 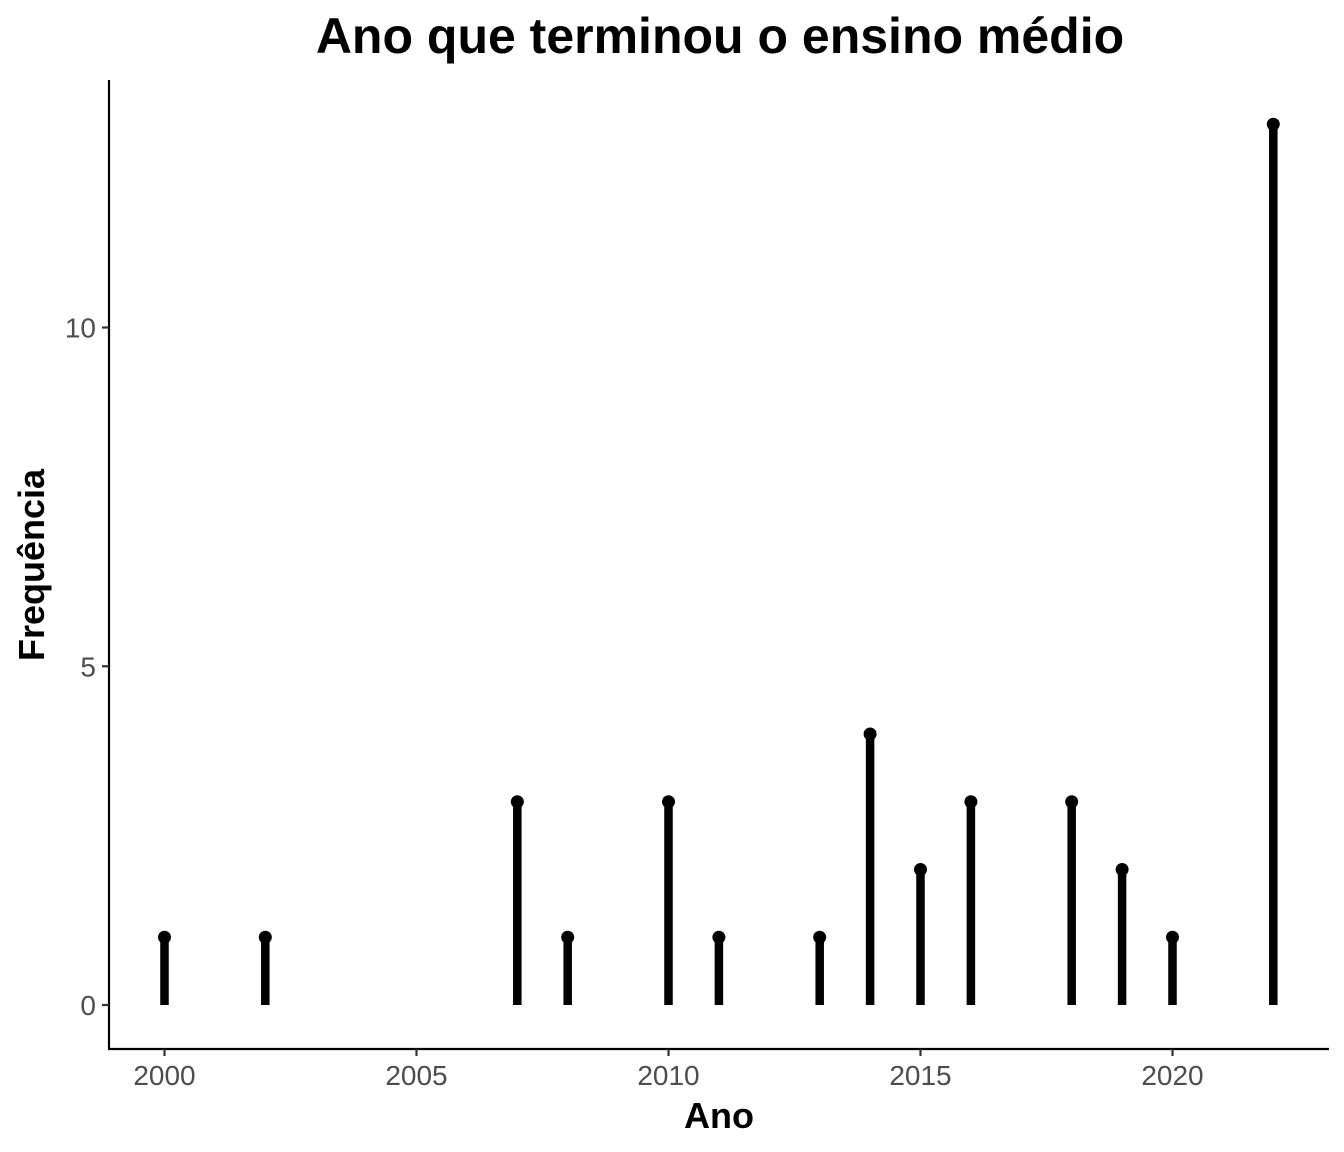 What do you see at coordinates (88, 1005) in the screenshot?
I see `y-tick-label: 0` at bounding box center [88, 1005].